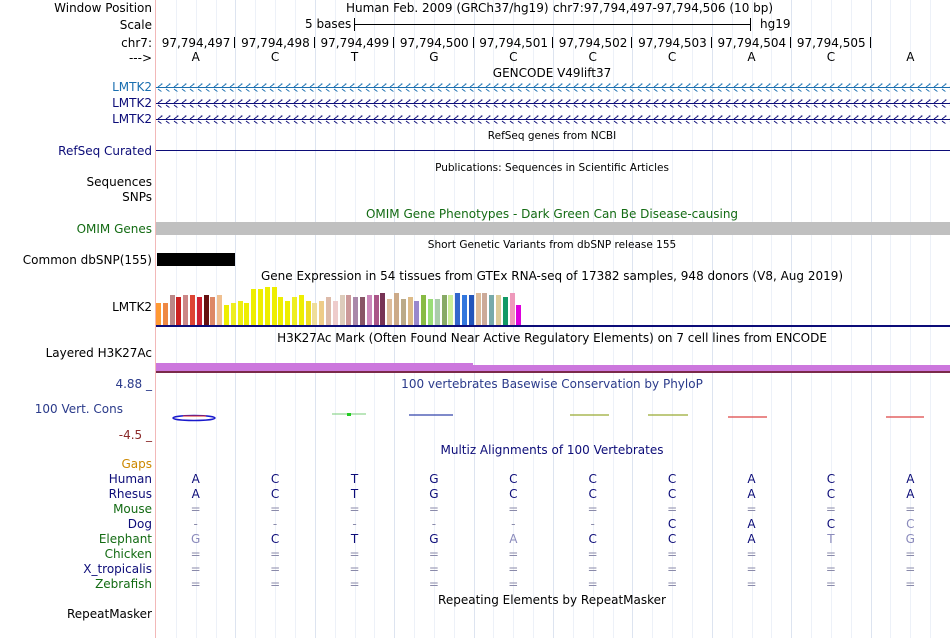 The image size is (950, 638). I want to click on omim-feature-bar, so click(553, 228).